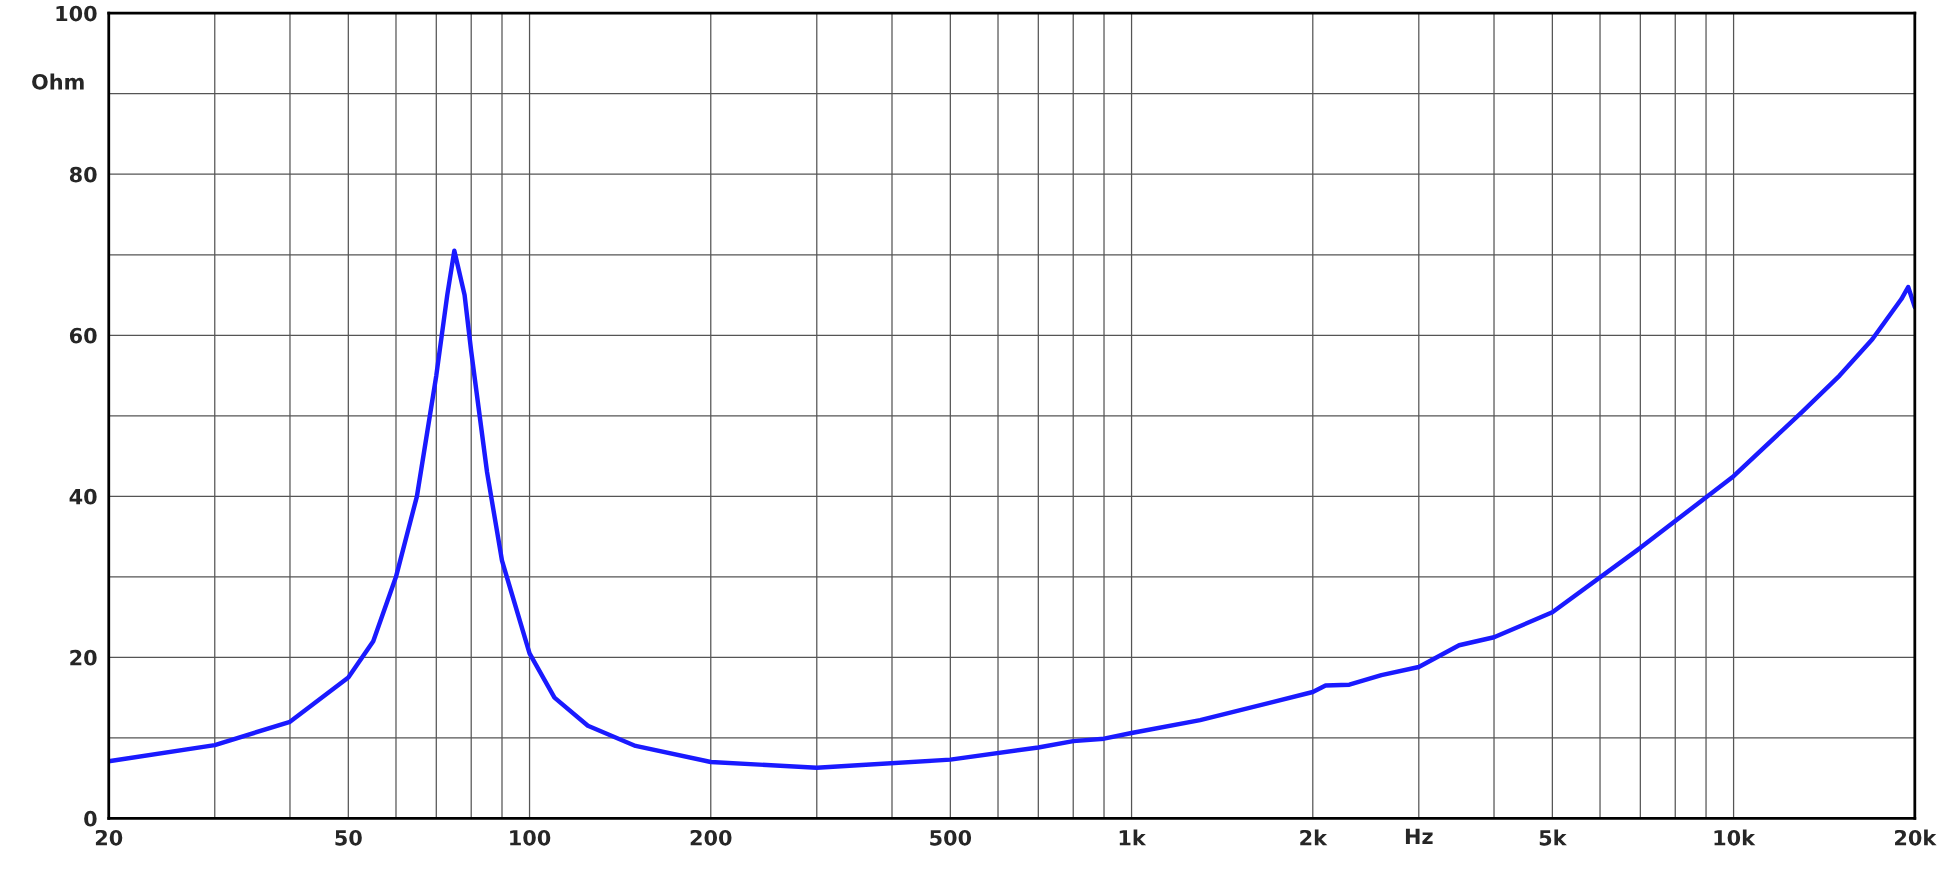 Image resolution: width=1942 pixels, height=880 pixels. What do you see at coordinates (1735, 837) in the screenshot?
I see `x-tick-label: 10k` at bounding box center [1735, 837].